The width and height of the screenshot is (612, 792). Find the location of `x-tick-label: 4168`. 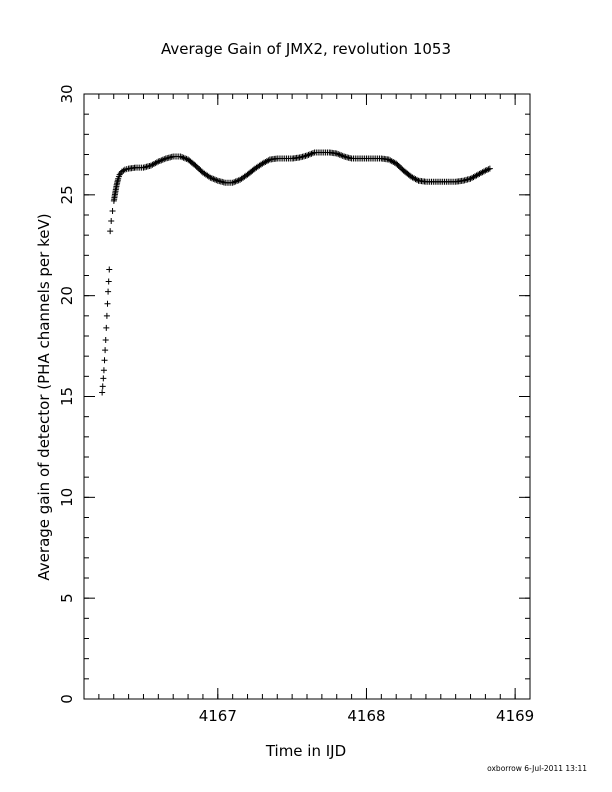

x-tick-label: 4168 is located at coordinates (366, 716).